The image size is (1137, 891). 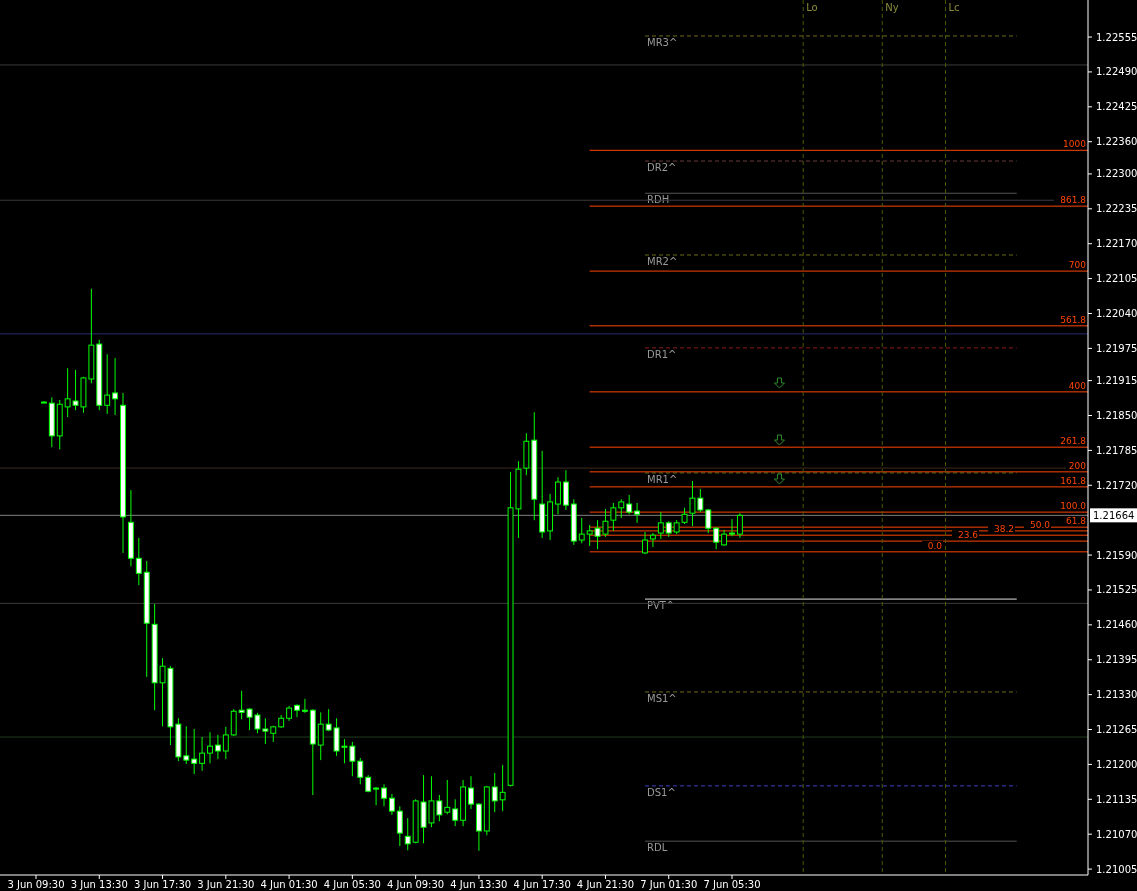 I want to click on ref-line-label: MR2^, so click(x=662, y=261).